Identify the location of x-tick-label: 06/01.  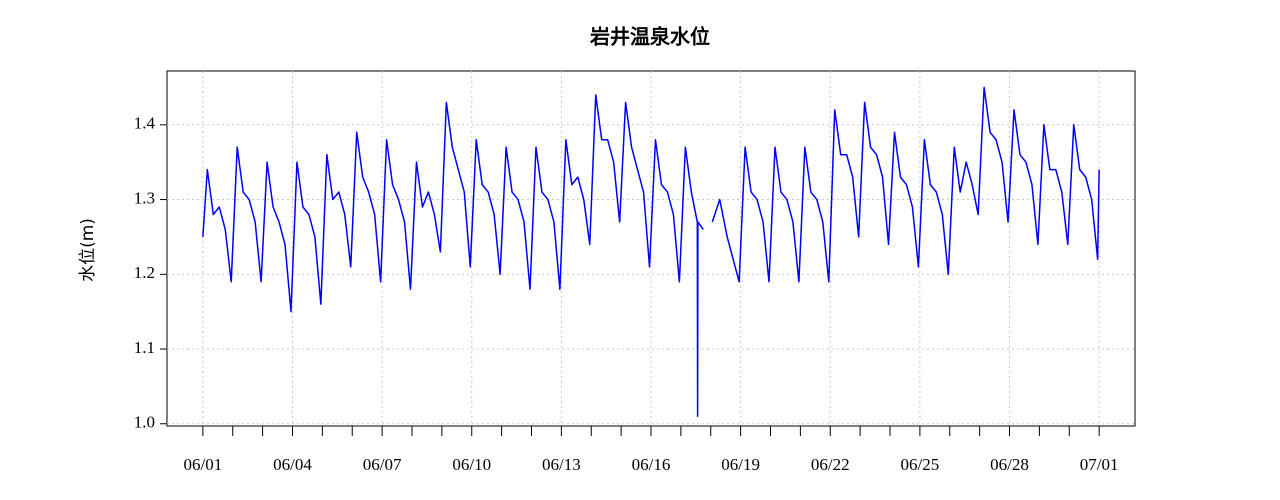
(202, 464).